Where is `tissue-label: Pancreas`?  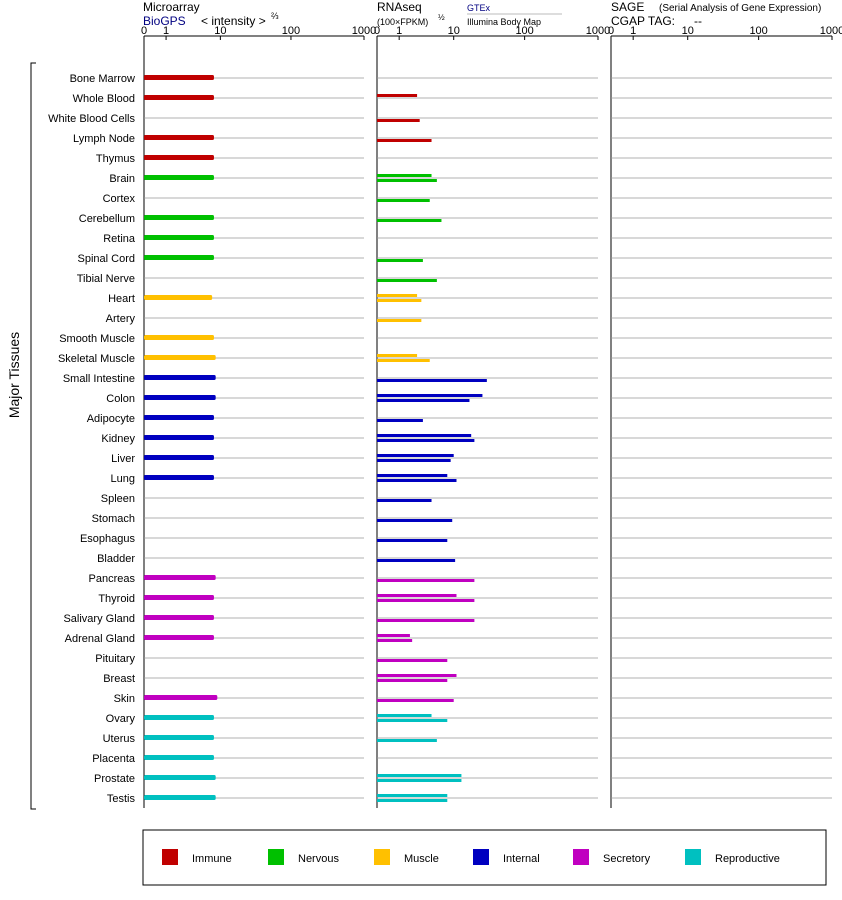
tissue-label: Pancreas is located at coordinates (112, 579).